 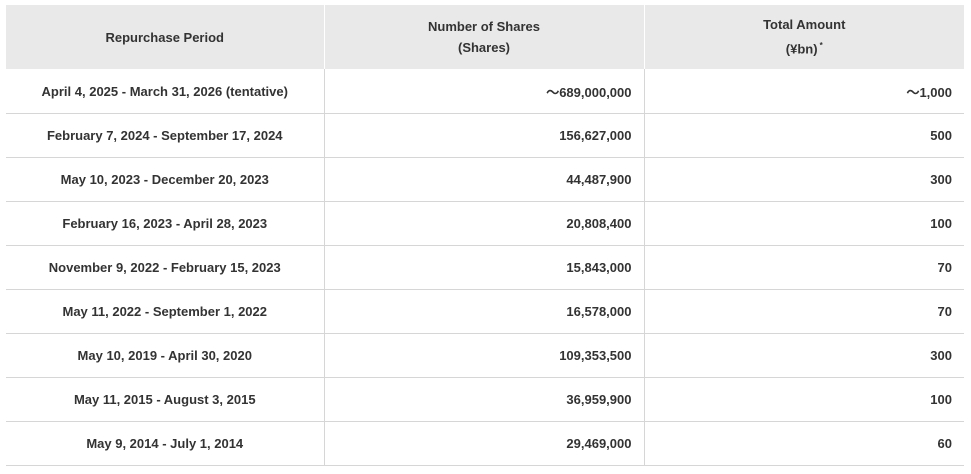 I want to click on period-cell: November 9, 2022 - February 15, 2023, so click(x=165, y=267).